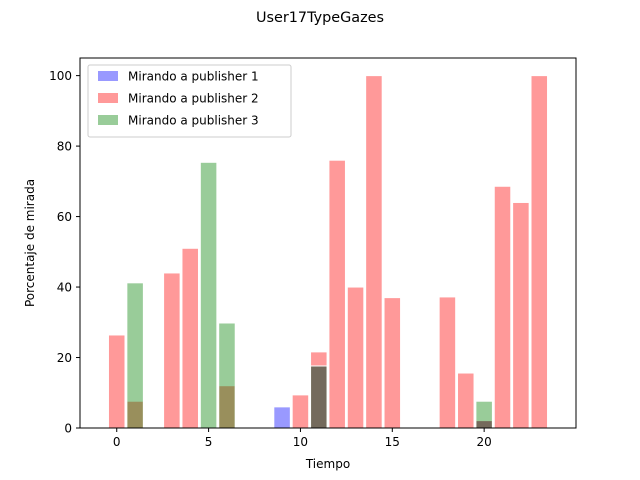  Describe the element at coordinates (64, 358) in the screenshot. I see `y-tick-label: 20` at that location.